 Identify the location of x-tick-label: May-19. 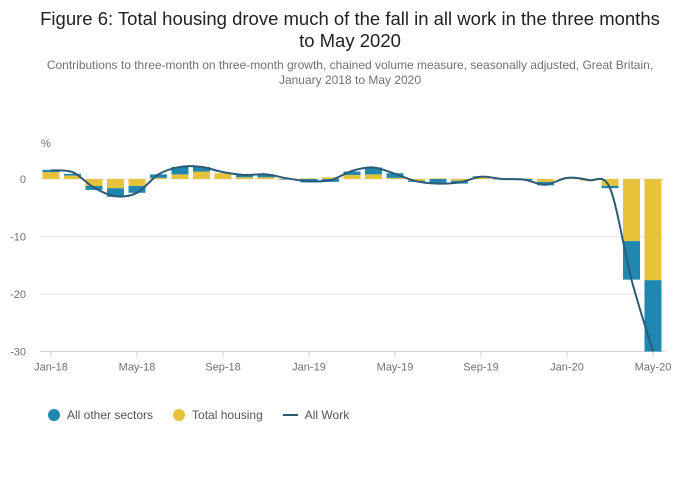
(395, 368).